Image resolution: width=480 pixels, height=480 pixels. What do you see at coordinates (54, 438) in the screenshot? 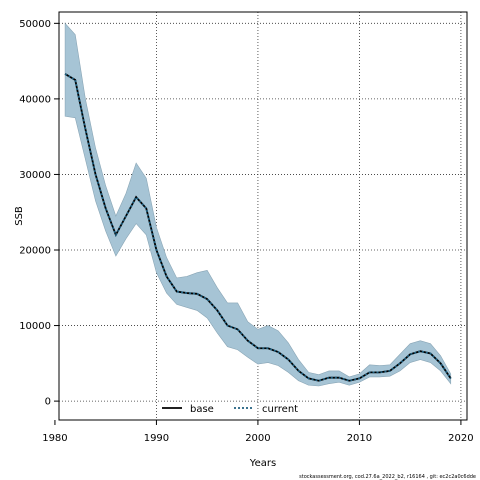
I see `x-tick-label-1980: 1980` at bounding box center [54, 438].